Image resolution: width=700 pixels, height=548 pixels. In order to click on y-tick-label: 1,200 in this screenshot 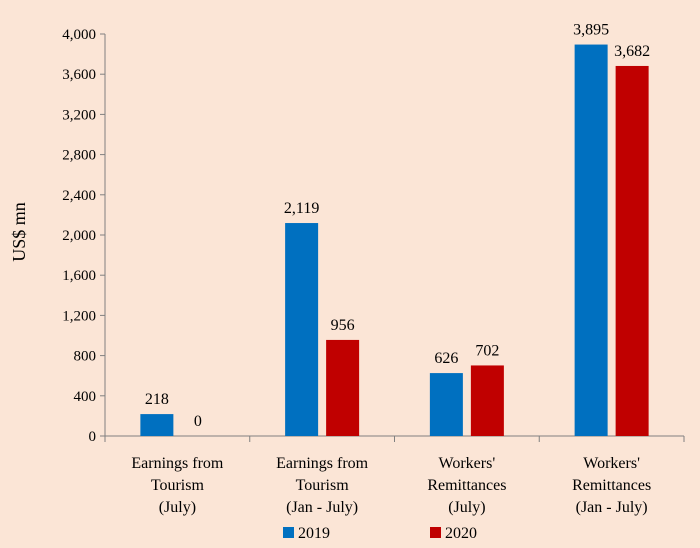, I will do `click(79, 316)`.